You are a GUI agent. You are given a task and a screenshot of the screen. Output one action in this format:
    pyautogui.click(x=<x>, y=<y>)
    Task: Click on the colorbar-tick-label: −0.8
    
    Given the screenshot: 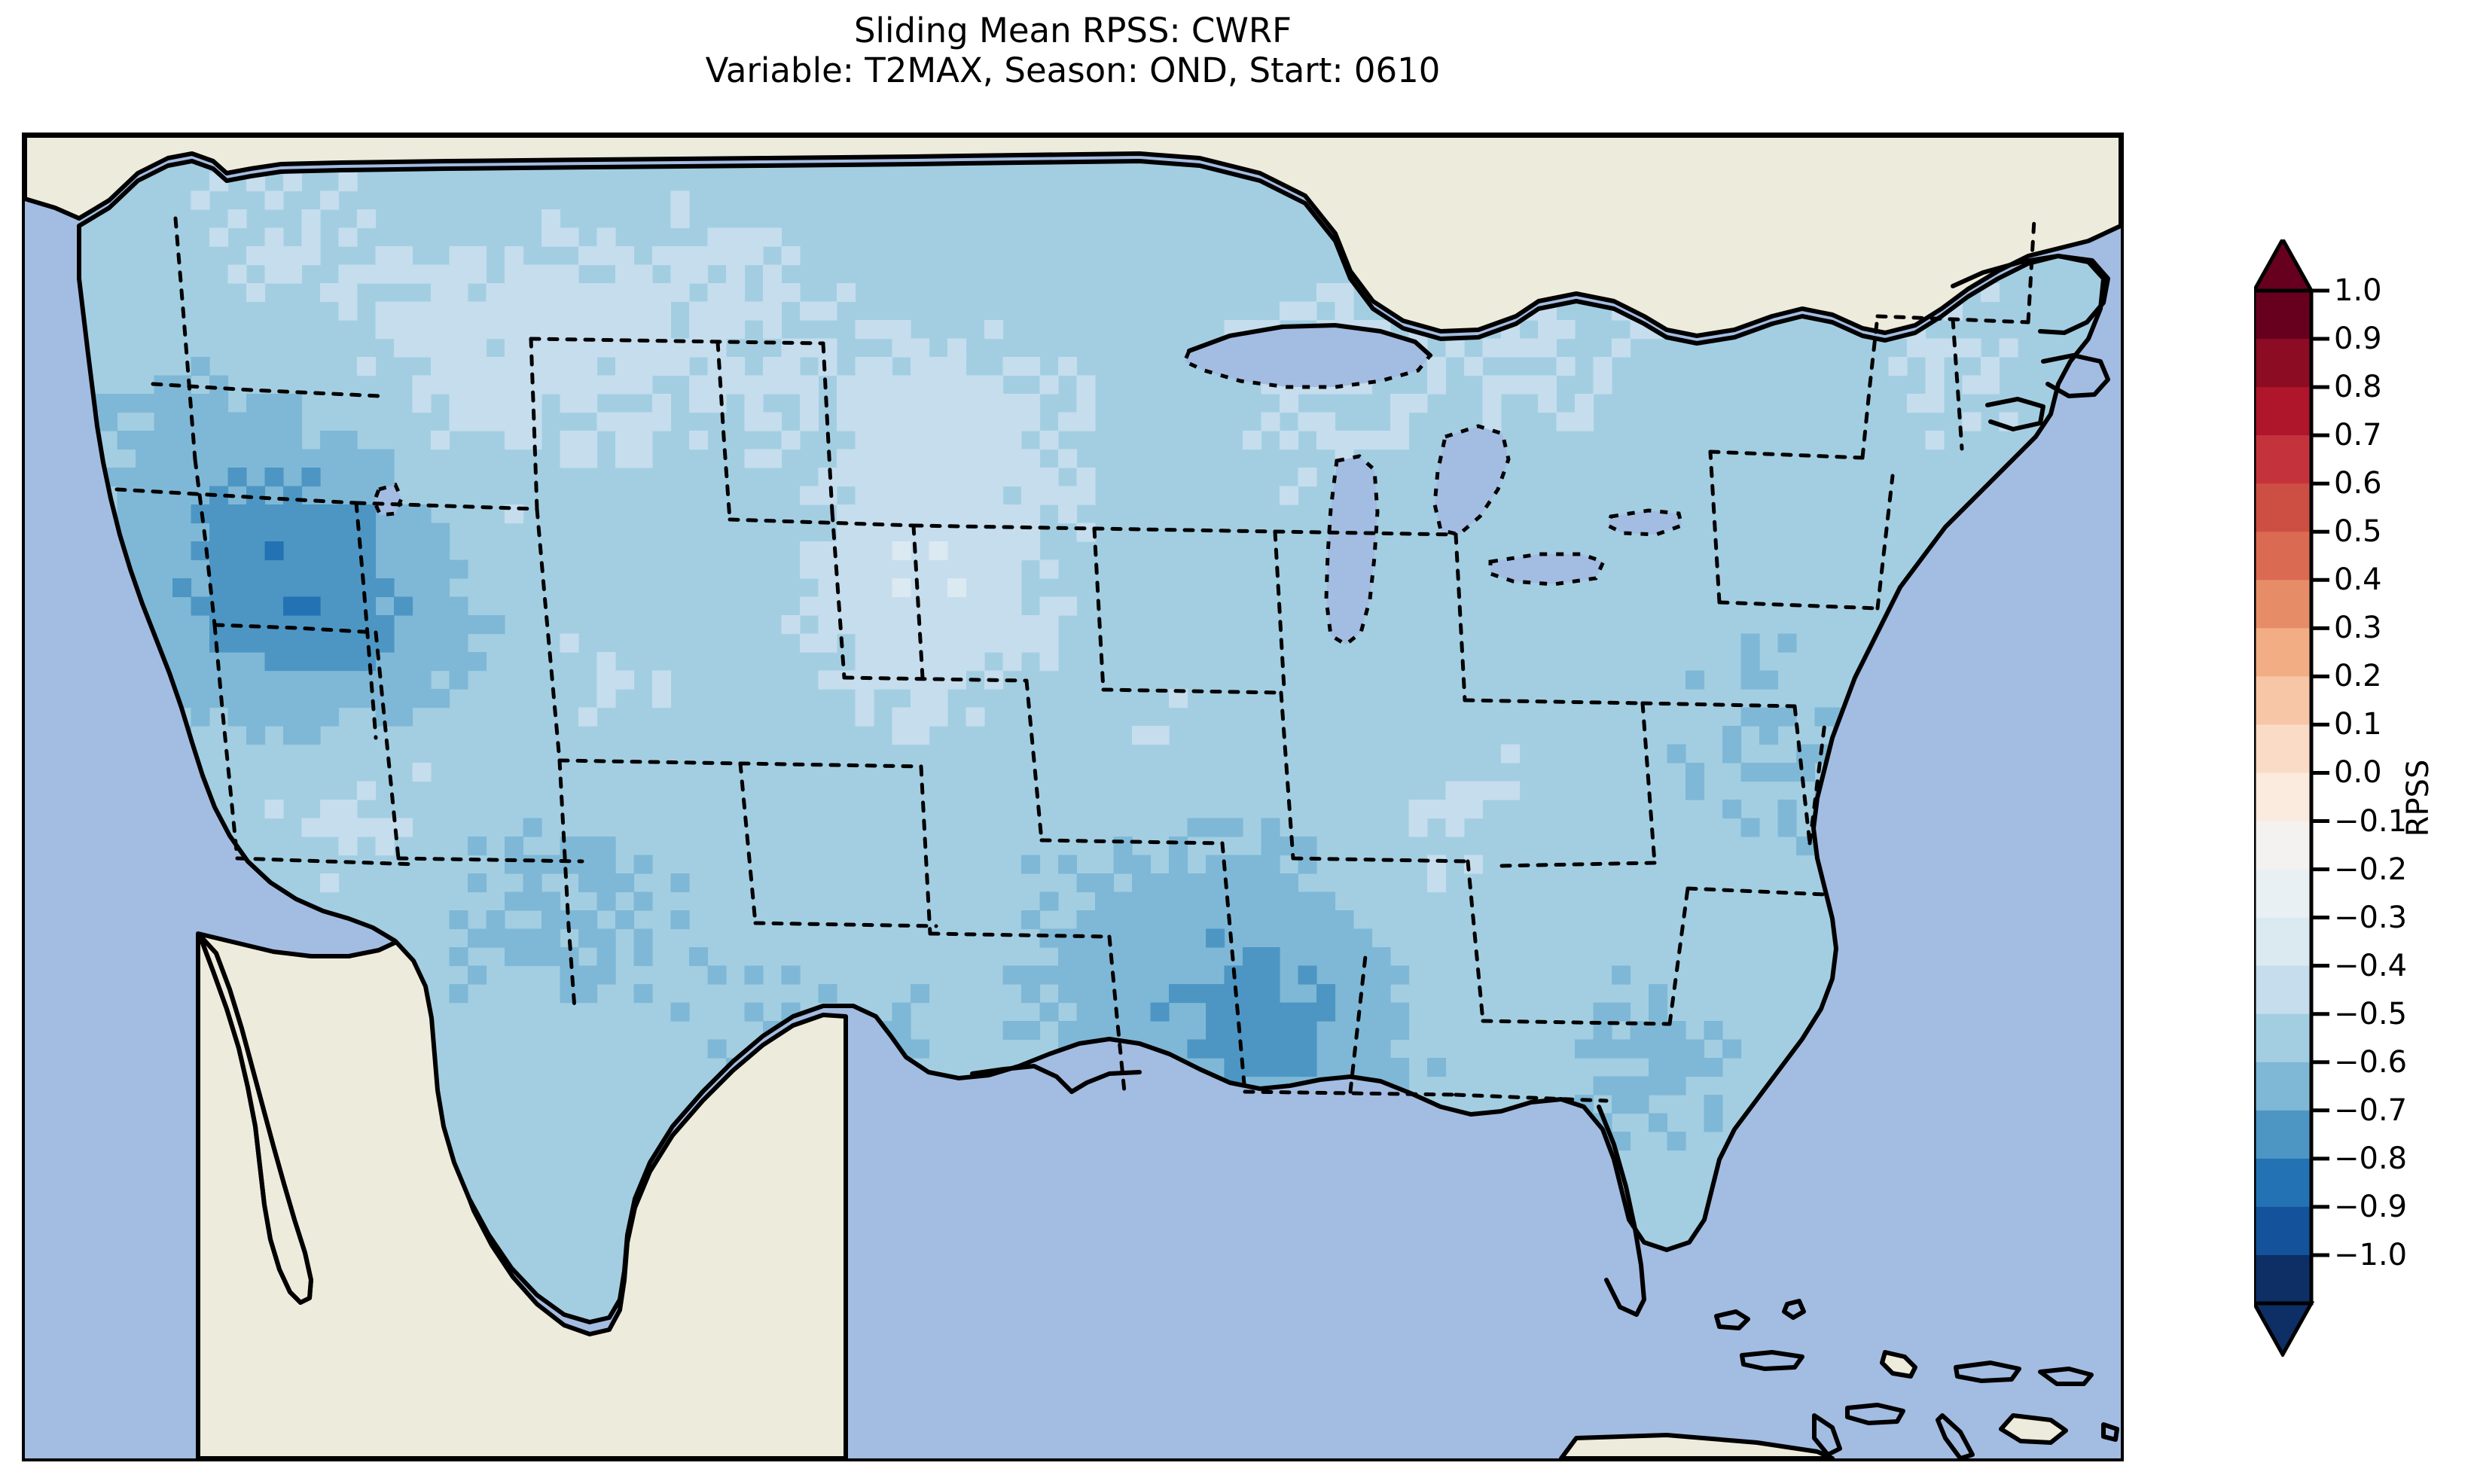 What is the action you would take?
    pyautogui.click(x=2371, y=1158)
    